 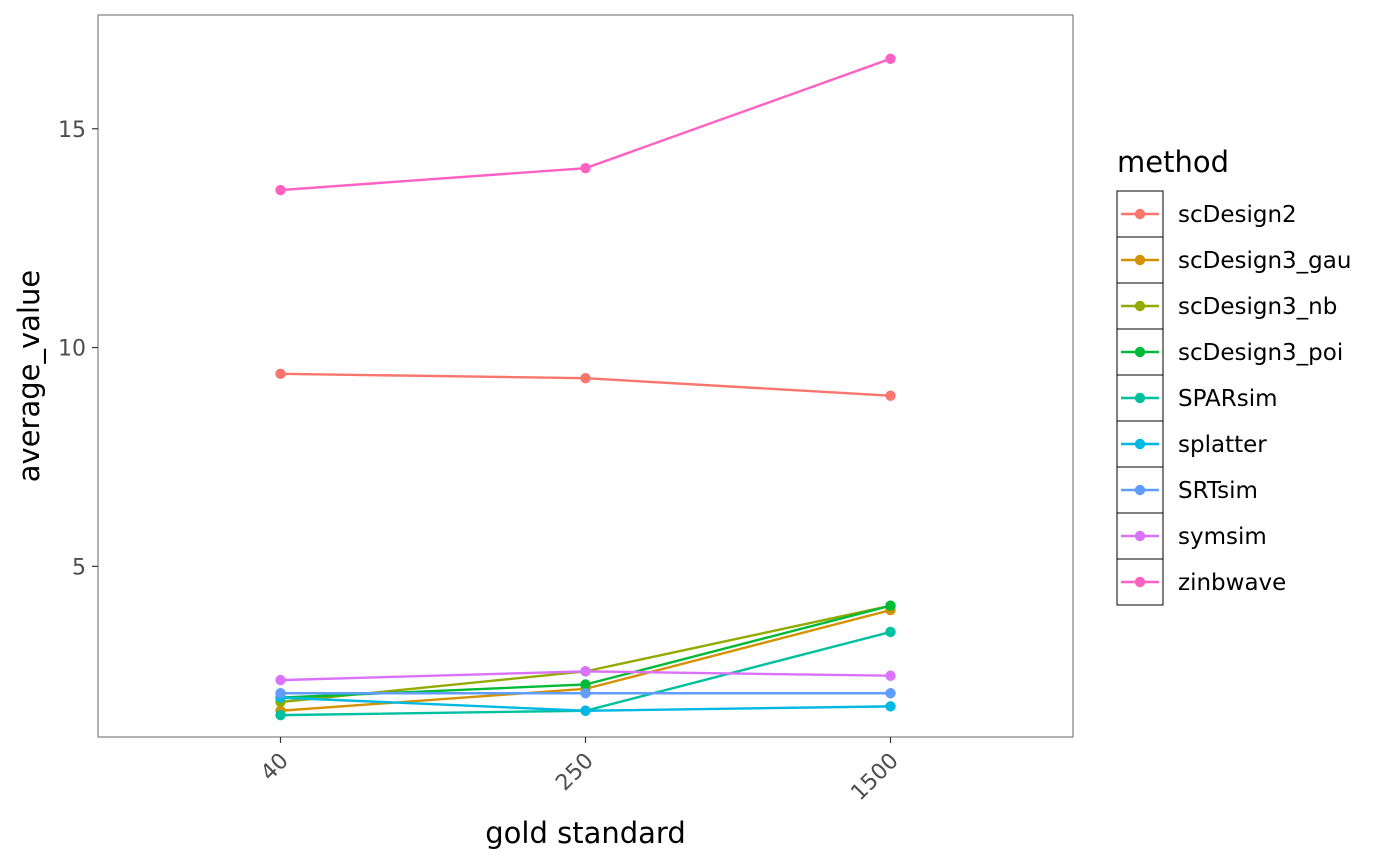 What do you see at coordinates (1257, 307) in the screenshot?
I see `legend-label: scDesign3_nb` at bounding box center [1257, 307].